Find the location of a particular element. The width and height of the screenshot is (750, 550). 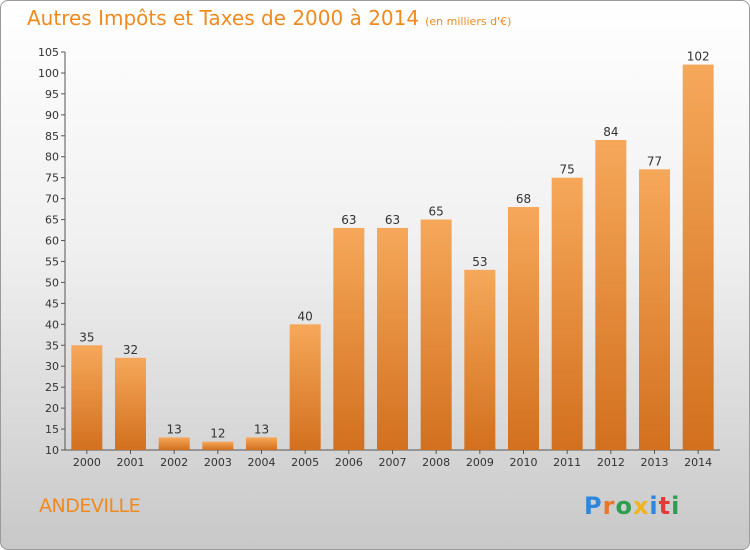

x-tick-label-2004: 2004 is located at coordinates (262, 462).